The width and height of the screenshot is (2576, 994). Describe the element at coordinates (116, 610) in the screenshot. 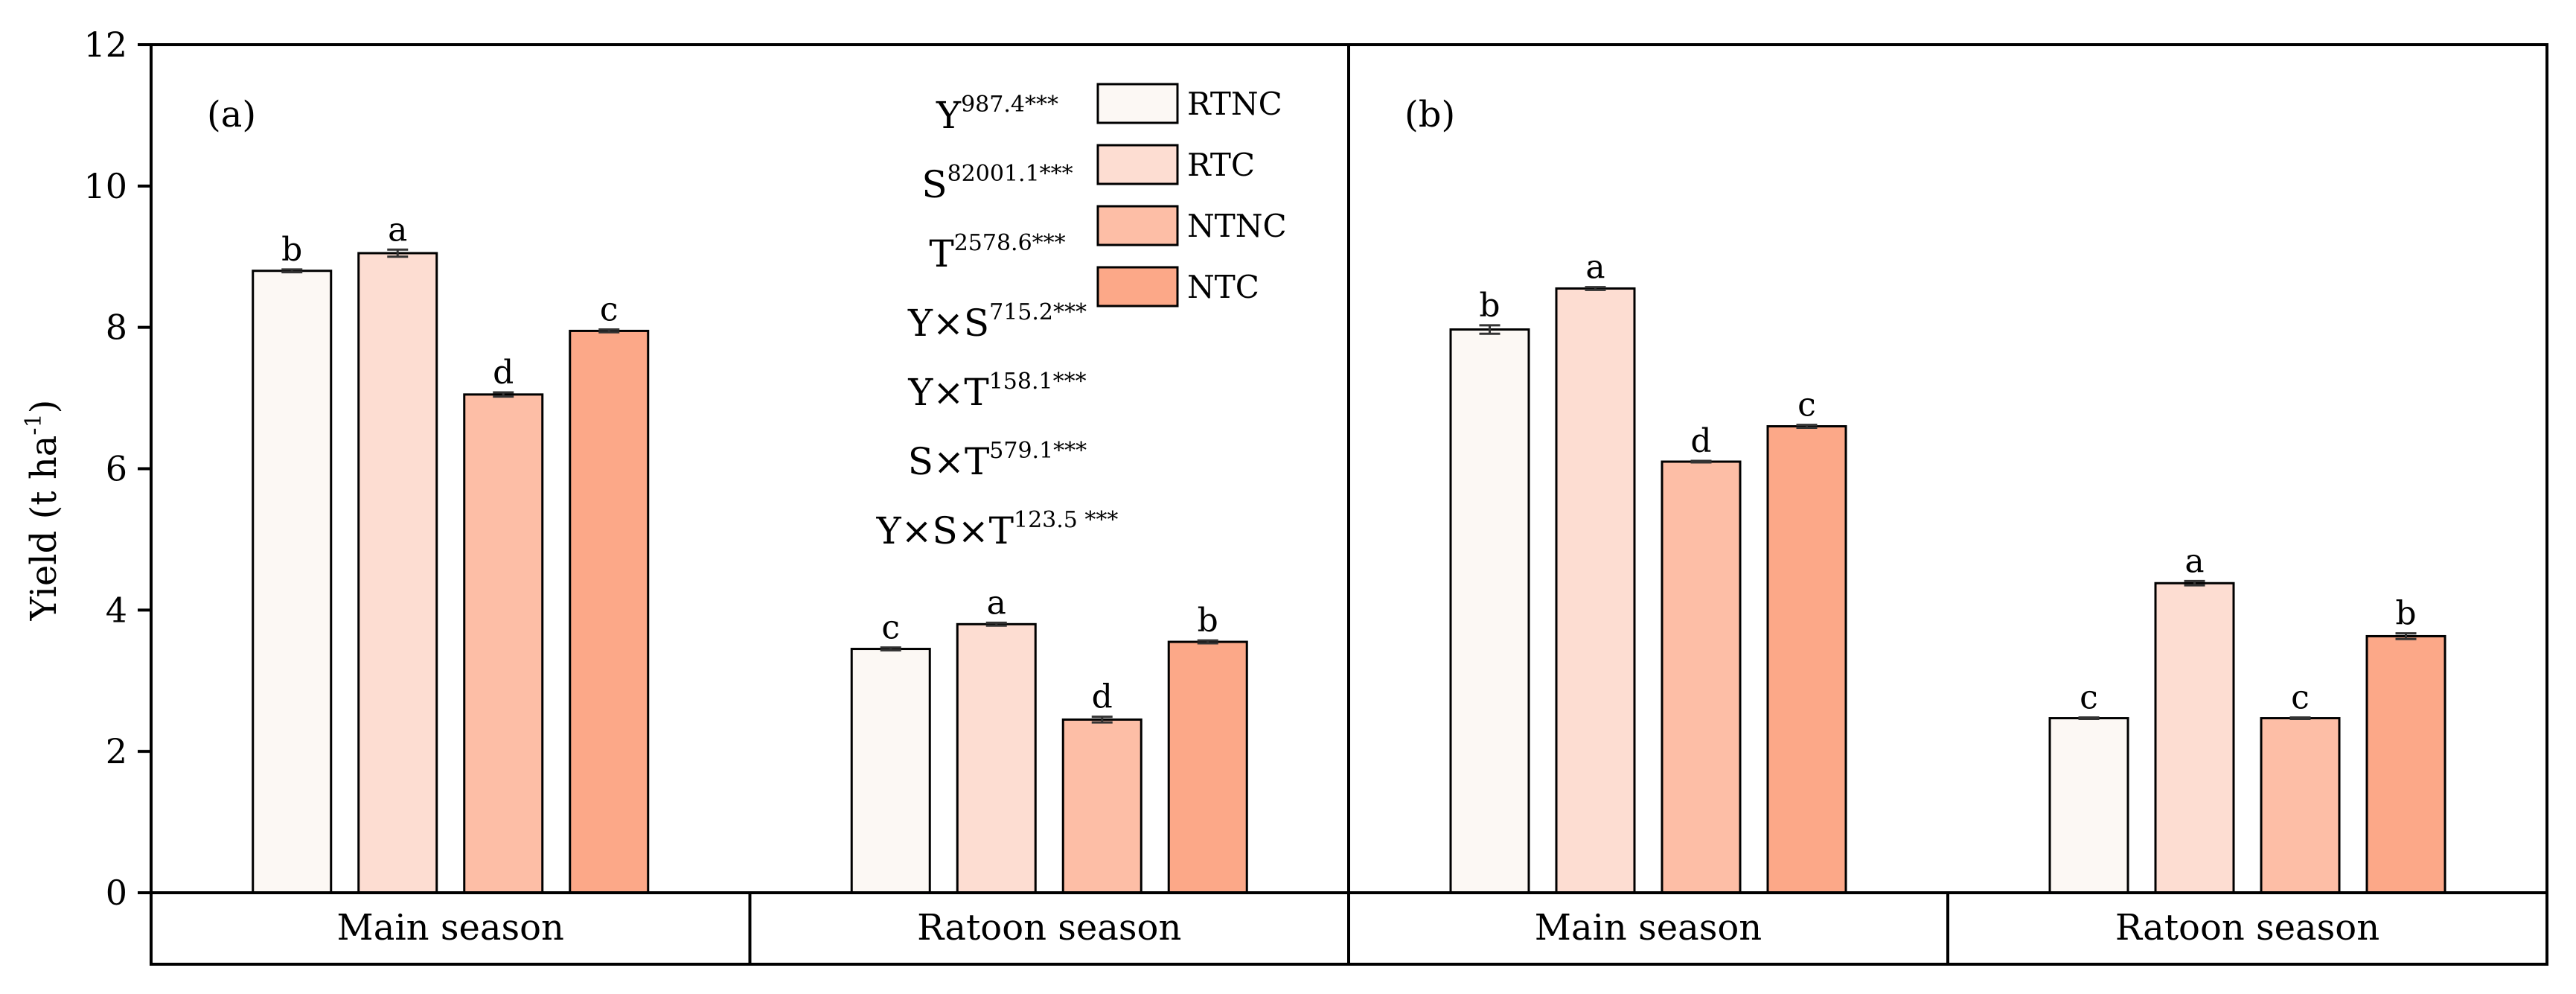

I see `y-tick-label: 4` at that location.